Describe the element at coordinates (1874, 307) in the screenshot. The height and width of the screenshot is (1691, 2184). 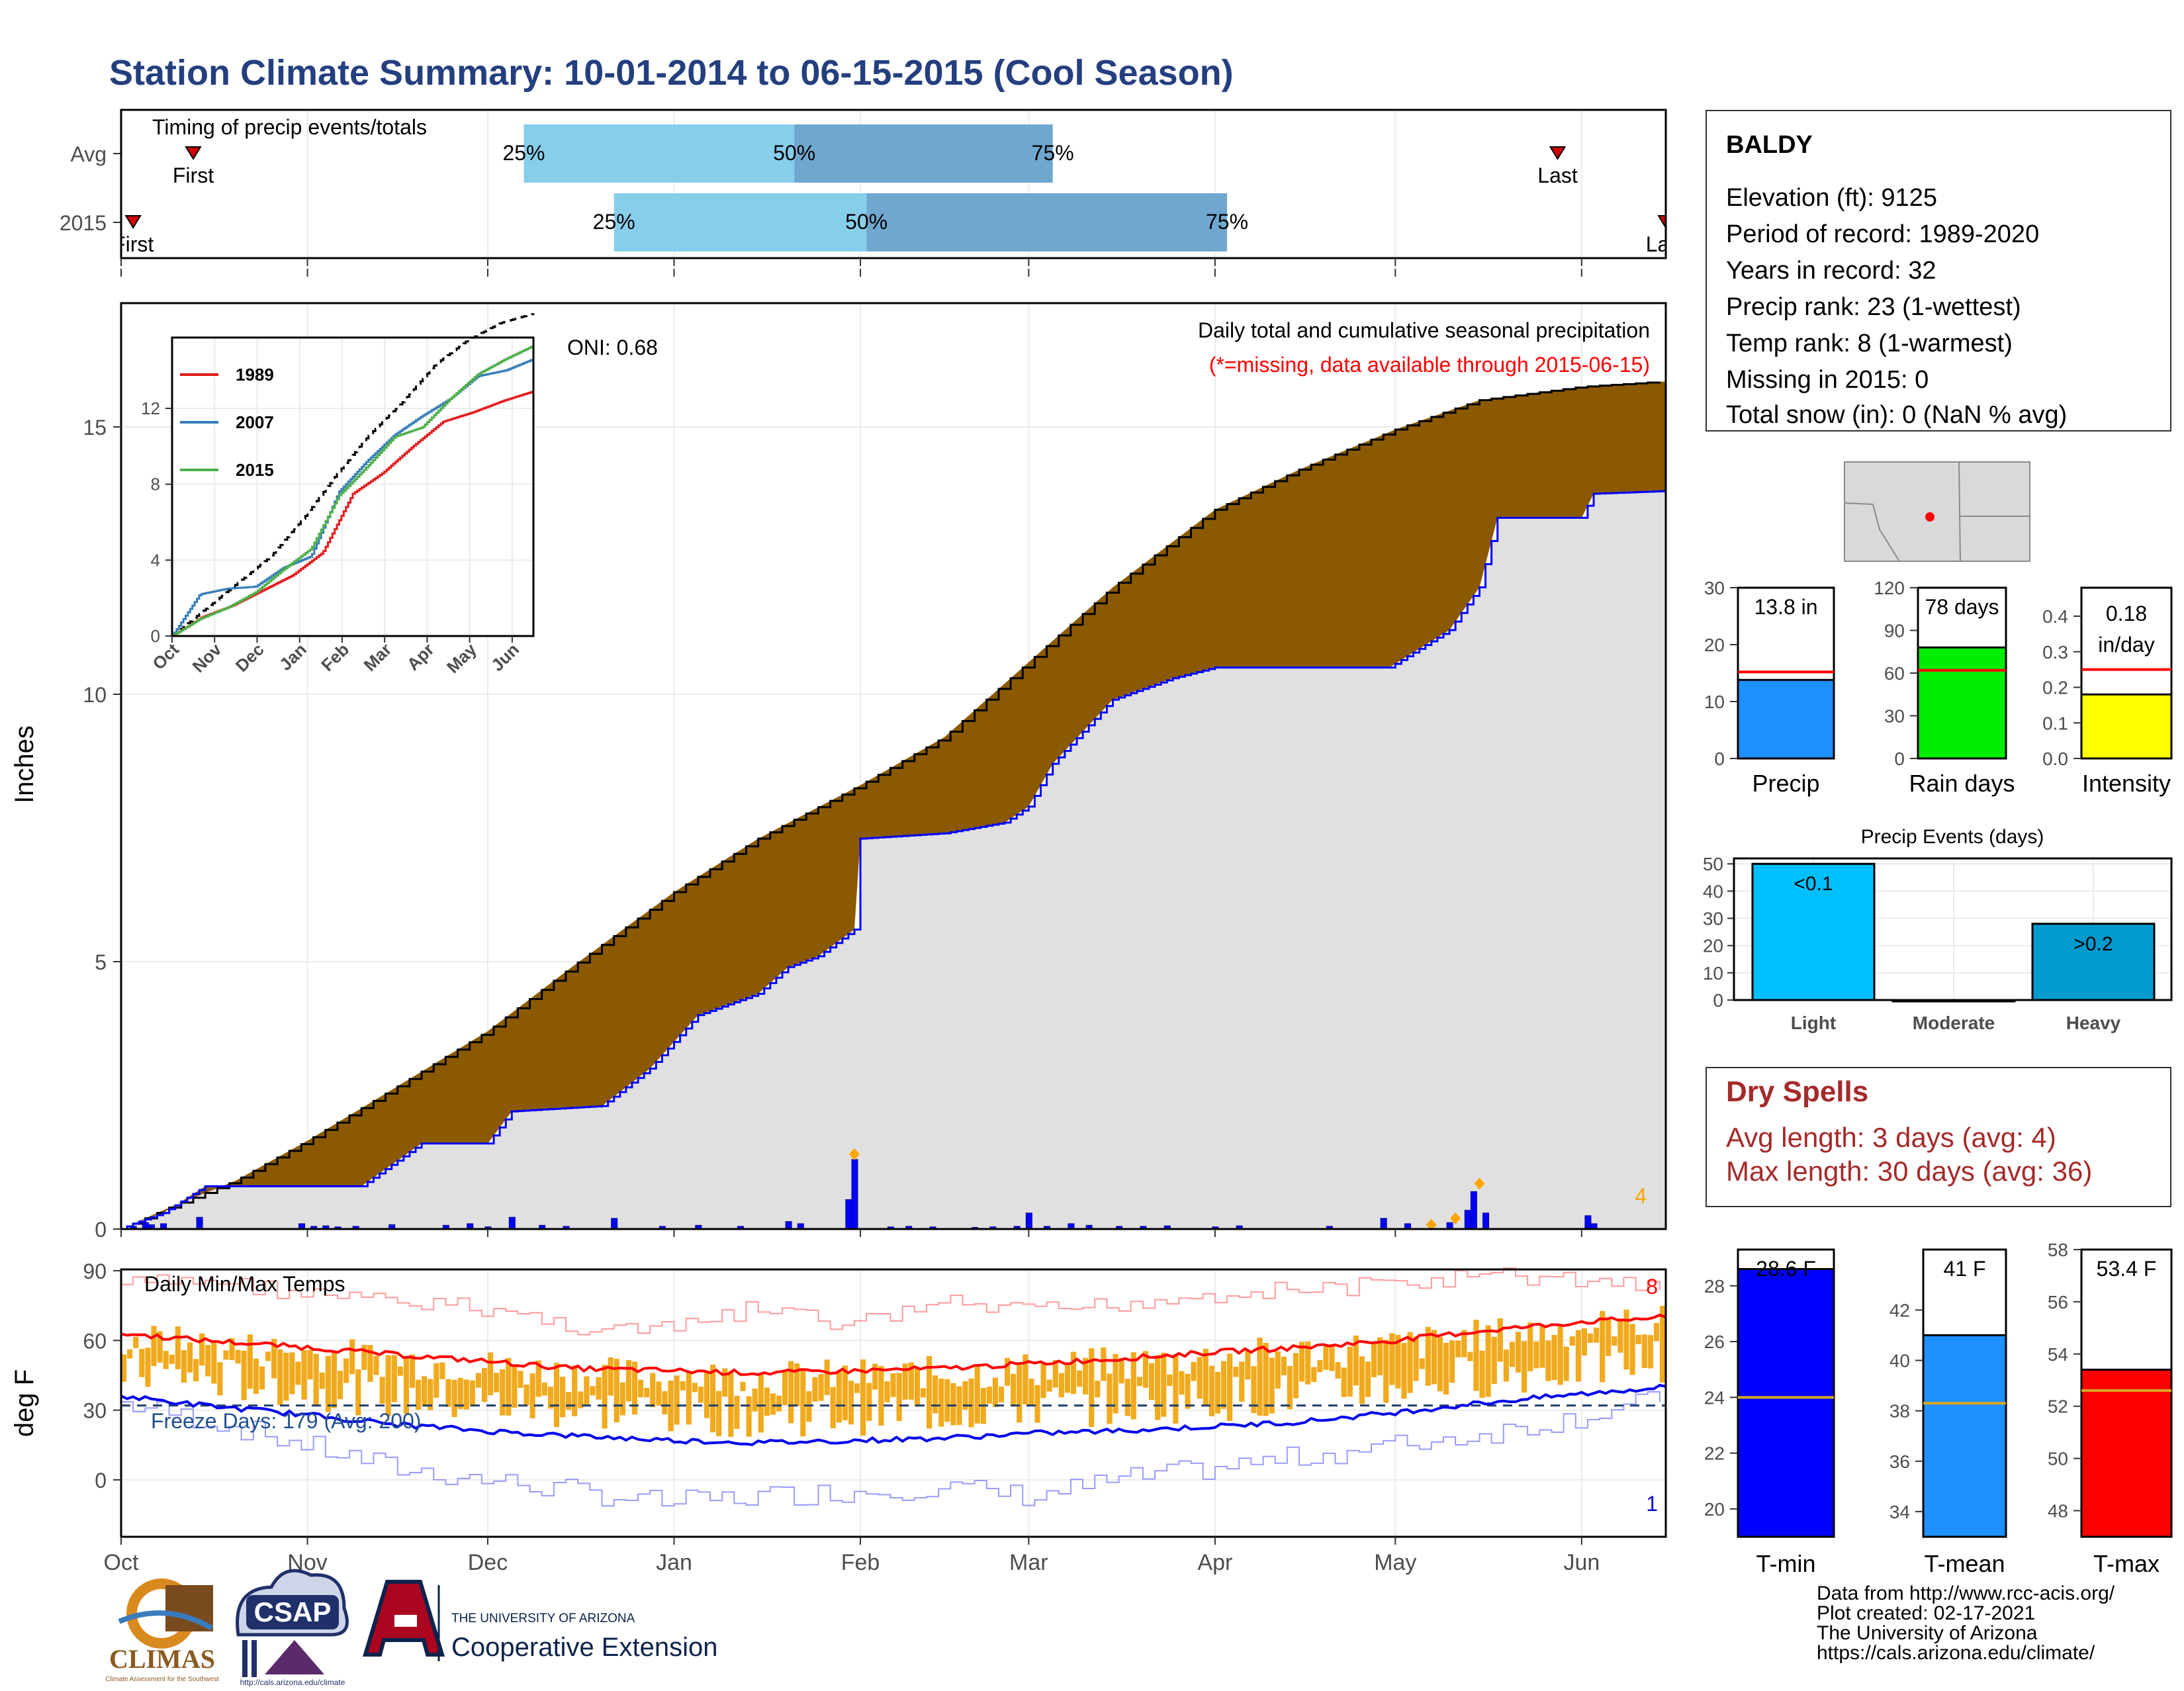
I see `station-line: Precip rank: 23 (1-wettest)` at that location.